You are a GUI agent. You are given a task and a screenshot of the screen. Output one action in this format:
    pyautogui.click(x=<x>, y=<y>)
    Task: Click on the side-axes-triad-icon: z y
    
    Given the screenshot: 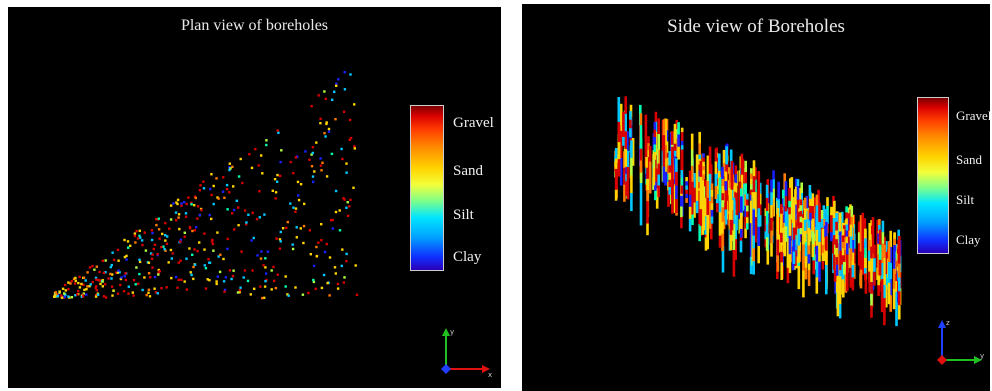 What is the action you would take?
    pyautogui.click(x=960, y=342)
    